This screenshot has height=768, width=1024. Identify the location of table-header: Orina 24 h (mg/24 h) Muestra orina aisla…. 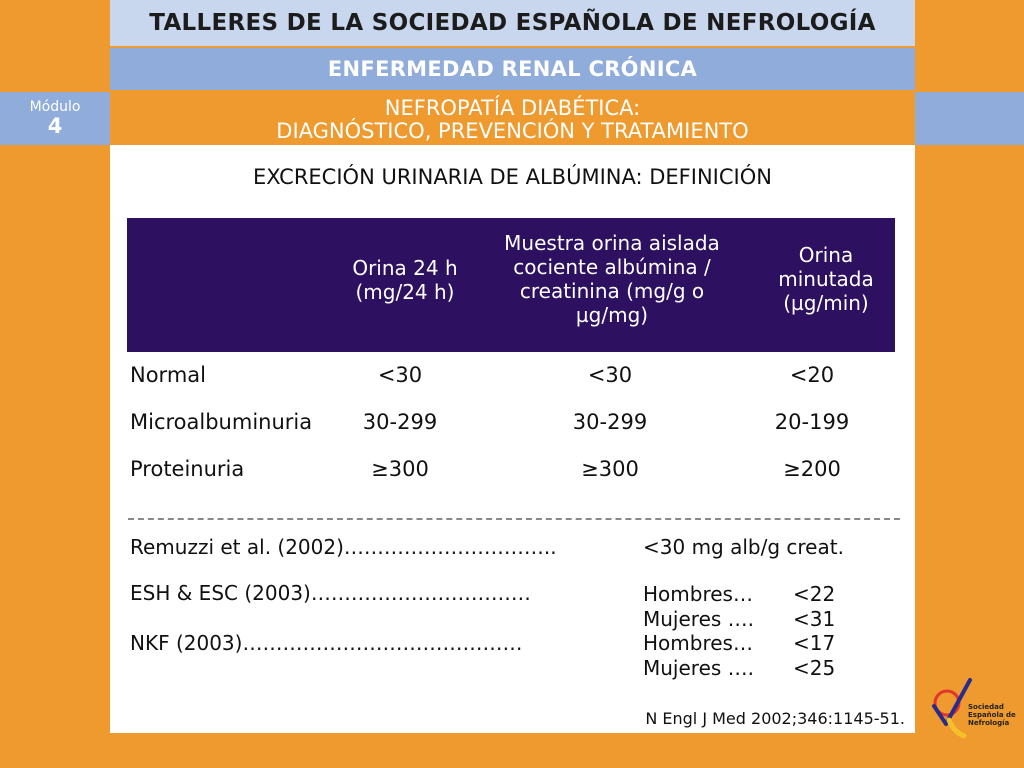
(511, 285).